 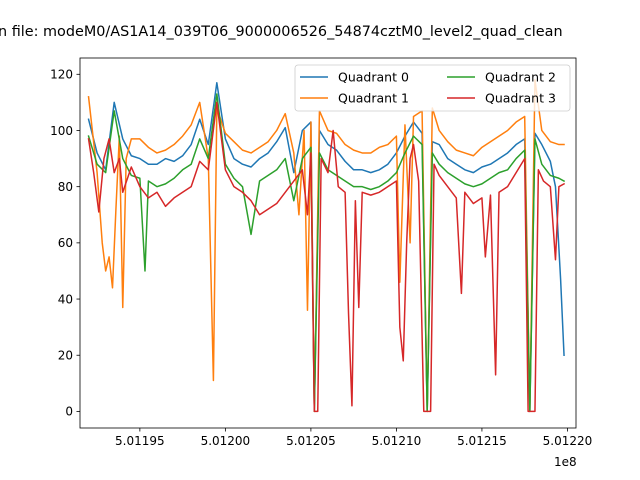 I want to click on y-tick-label: 20, so click(x=65, y=356).